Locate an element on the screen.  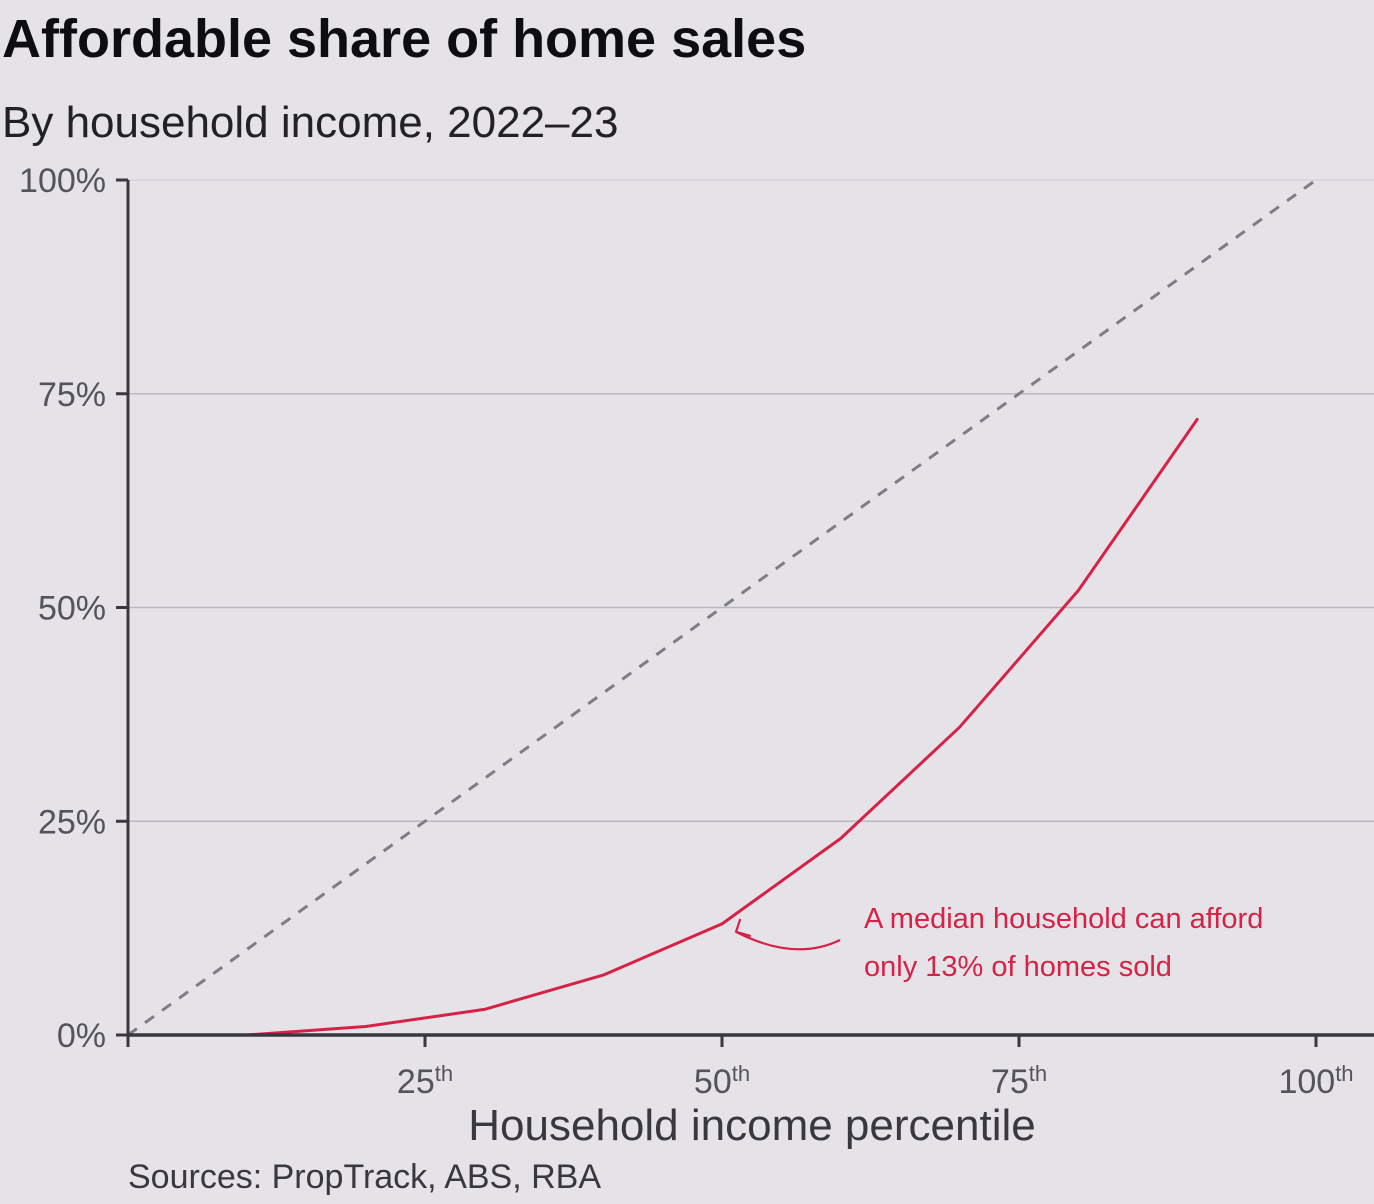
x-tick-label: 50th is located at coordinates (722, 1081).